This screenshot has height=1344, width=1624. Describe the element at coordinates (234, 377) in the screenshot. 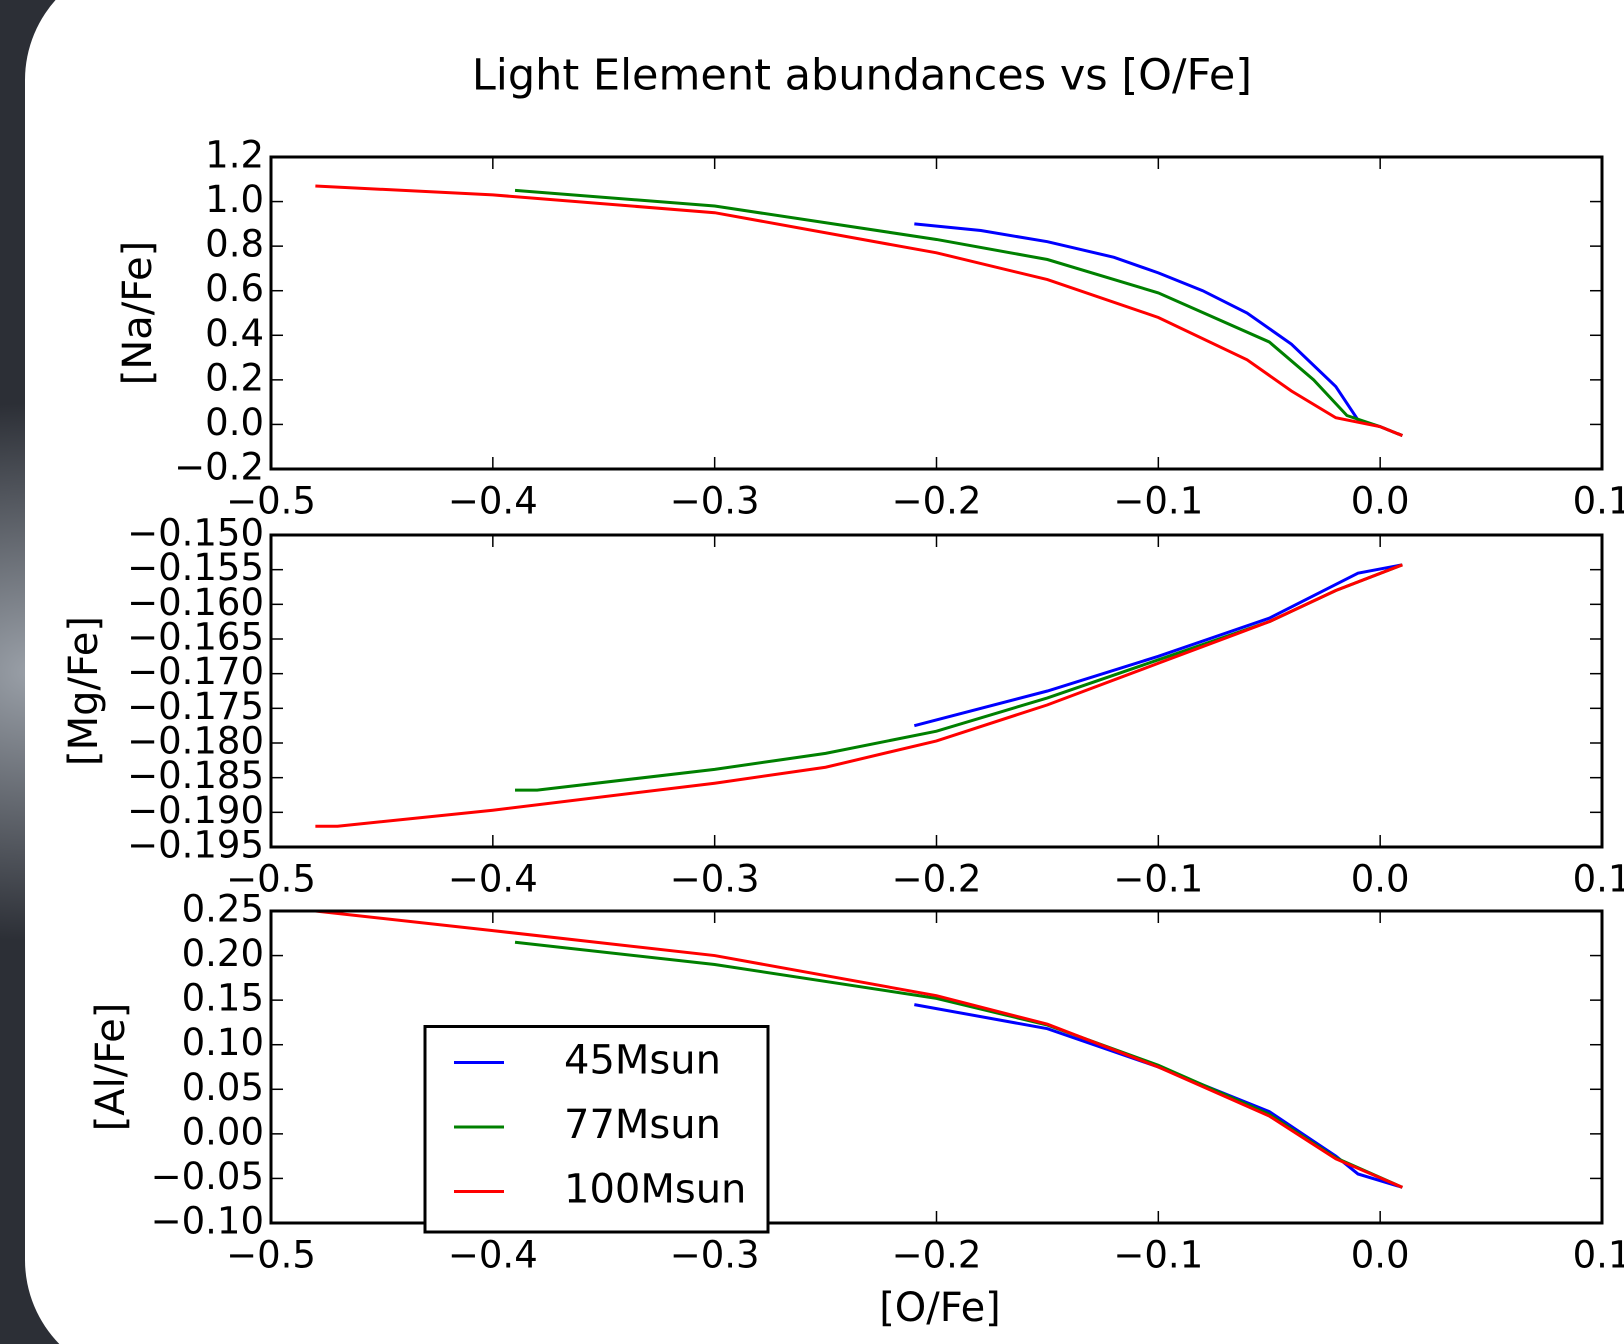

I see `y-tick-label: 0.2` at that location.